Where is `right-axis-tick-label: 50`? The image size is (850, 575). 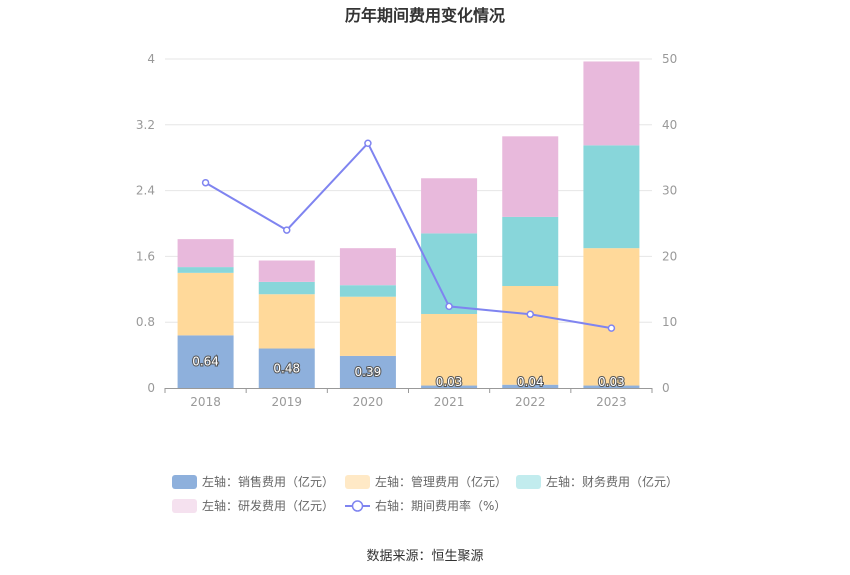
right-axis-tick-label: 50 is located at coordinates (669, 59).